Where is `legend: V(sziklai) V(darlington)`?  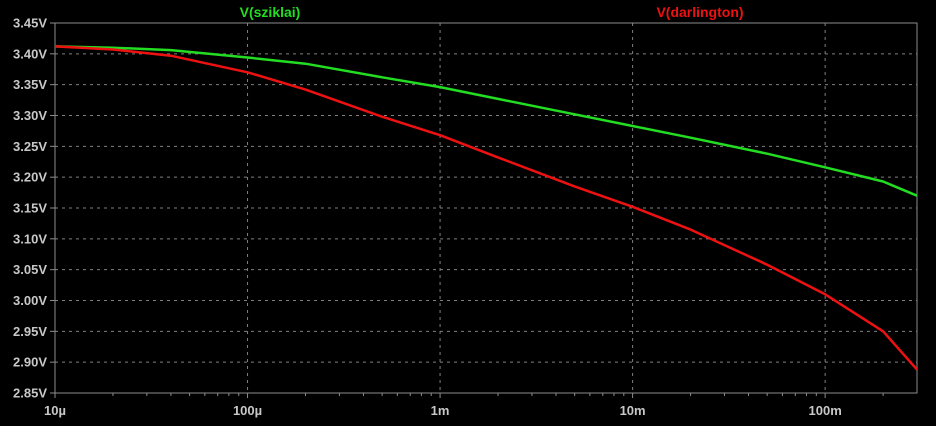
legend: V(sziklai) V(darlington) is located at coordinates (492, 12).